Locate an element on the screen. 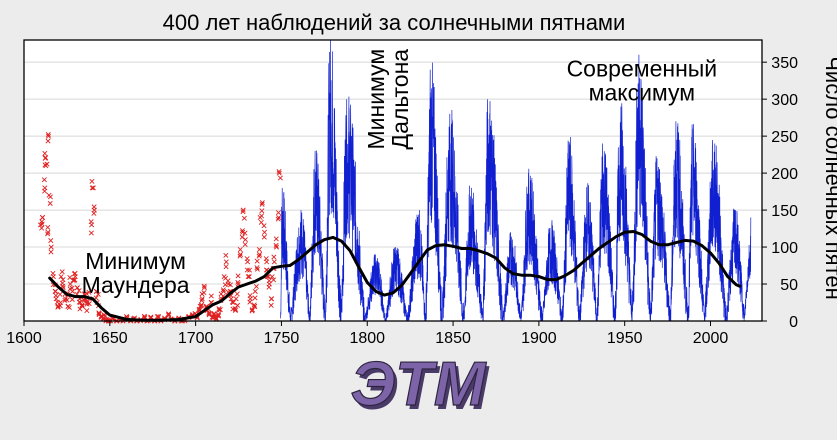 This screenshot has height=440, width=837. annotation-line: Современный is located at coordinates (642, 69).